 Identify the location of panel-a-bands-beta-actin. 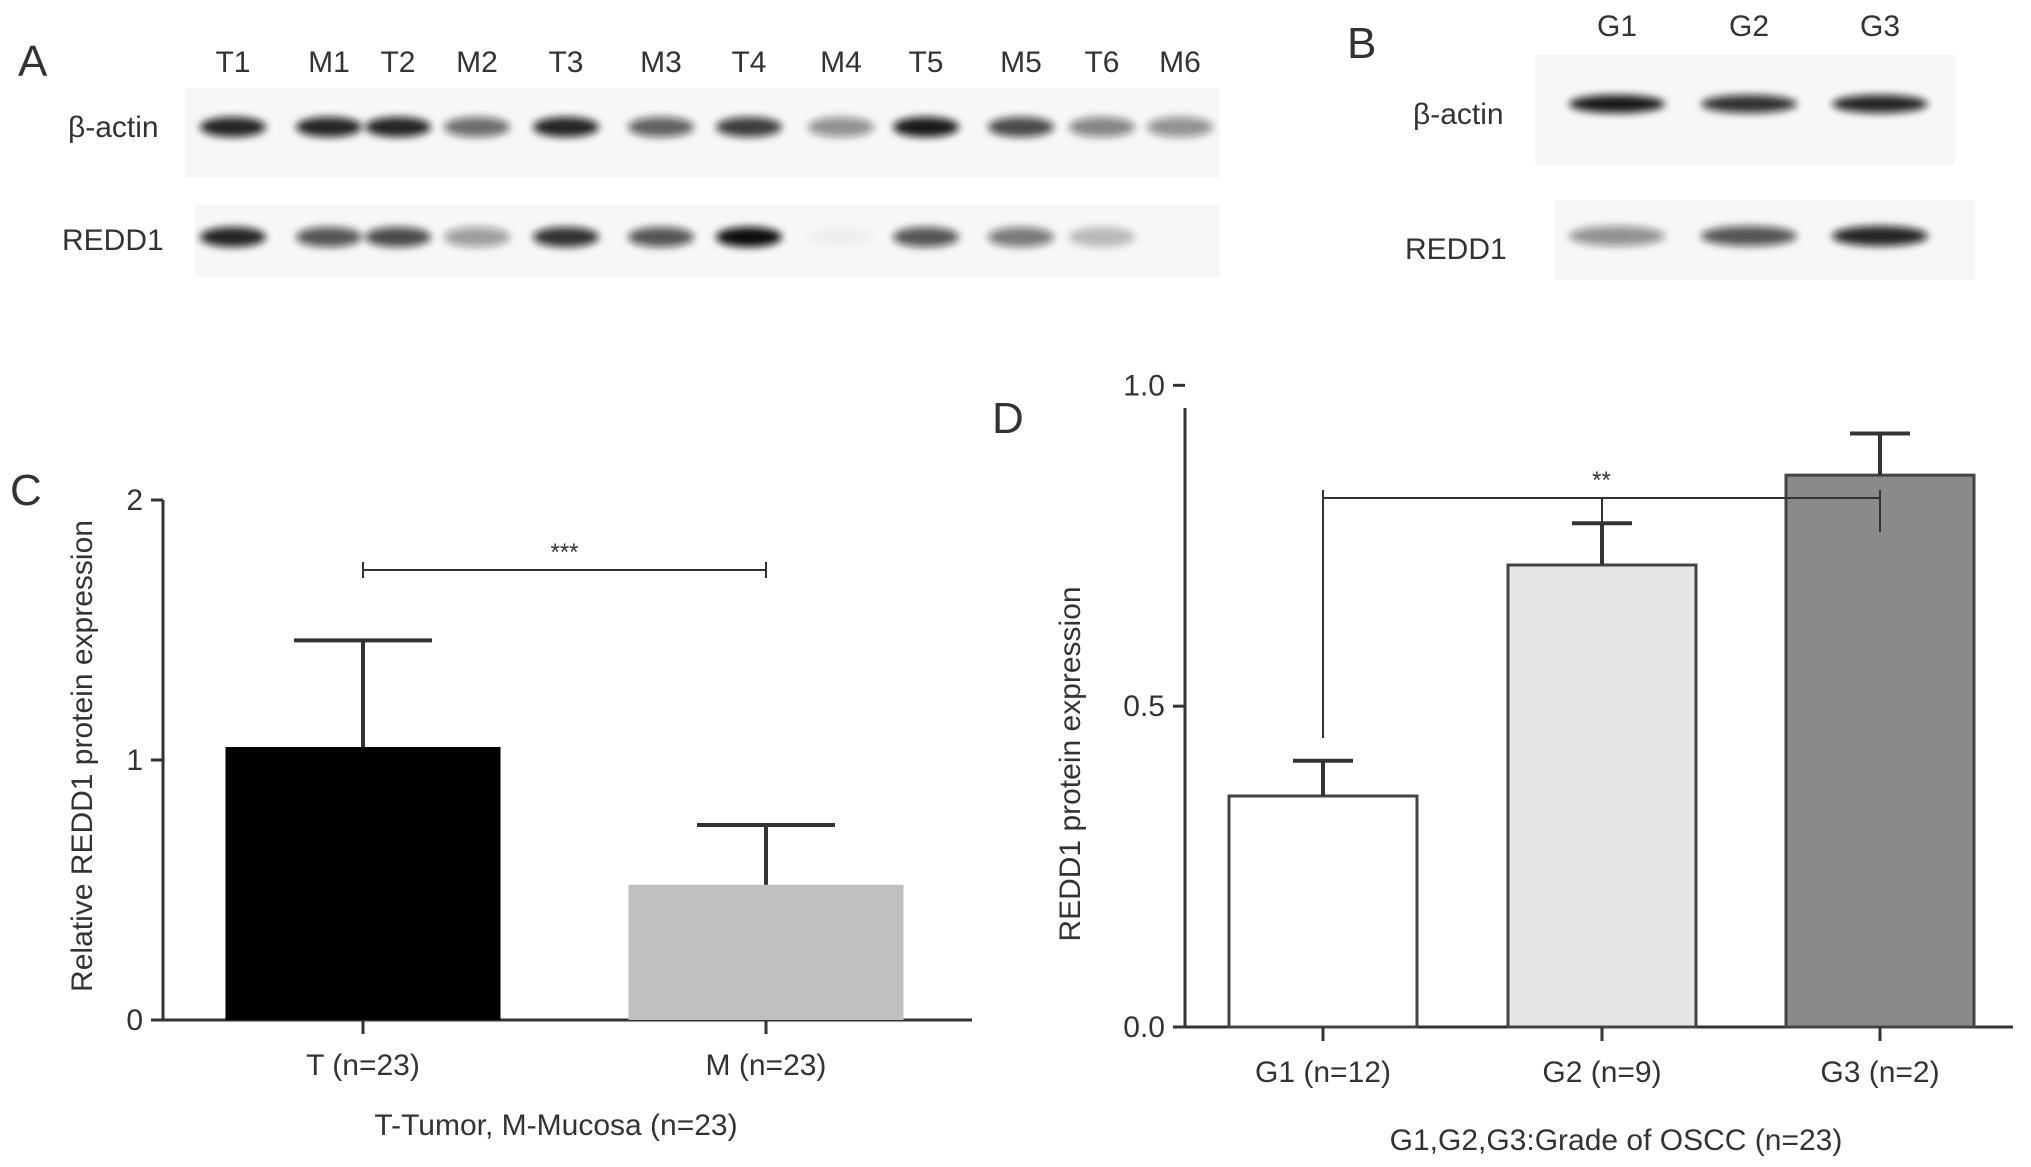
(706, 127).